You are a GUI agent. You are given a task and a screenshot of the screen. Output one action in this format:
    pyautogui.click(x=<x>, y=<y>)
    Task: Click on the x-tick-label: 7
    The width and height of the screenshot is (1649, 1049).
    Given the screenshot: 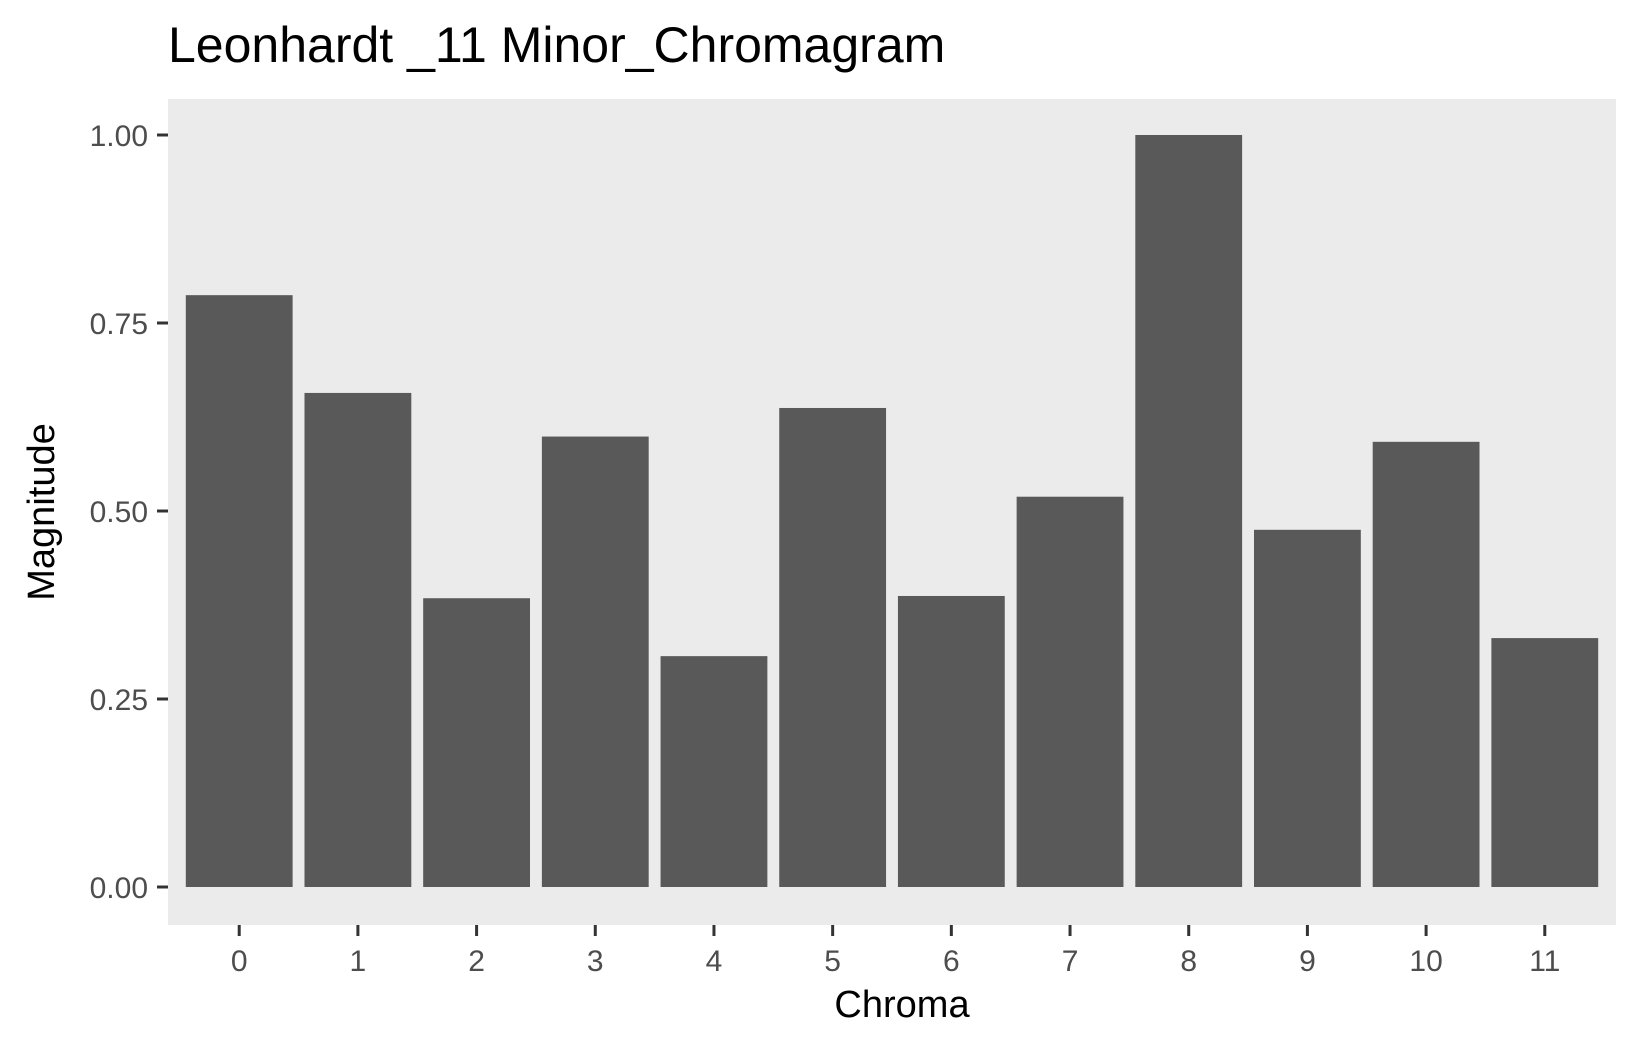 What is the action you would take?
    pyautogui.click(x=1070, y=961)
    